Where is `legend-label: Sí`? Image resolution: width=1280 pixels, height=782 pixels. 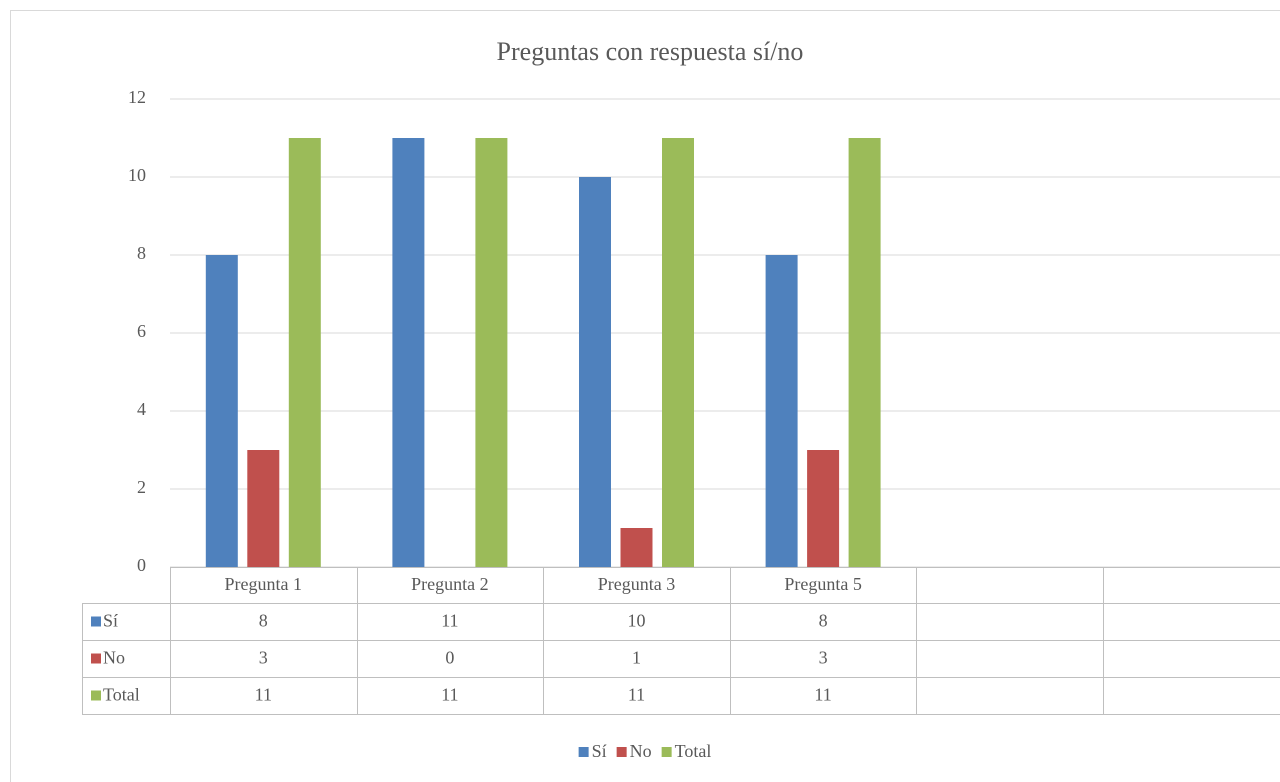 legend-label: Sí is located at coordinates (599, 751).